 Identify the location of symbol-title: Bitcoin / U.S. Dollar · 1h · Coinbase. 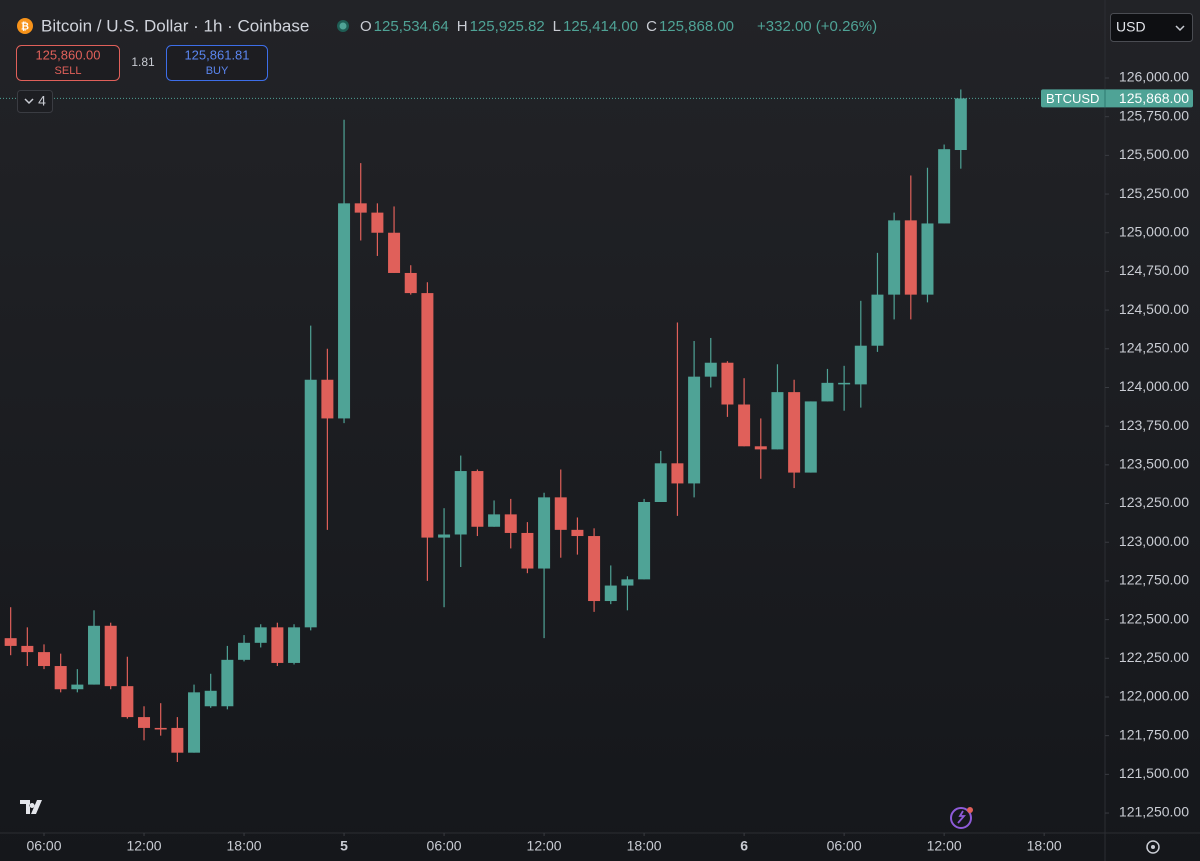
(175, 25).